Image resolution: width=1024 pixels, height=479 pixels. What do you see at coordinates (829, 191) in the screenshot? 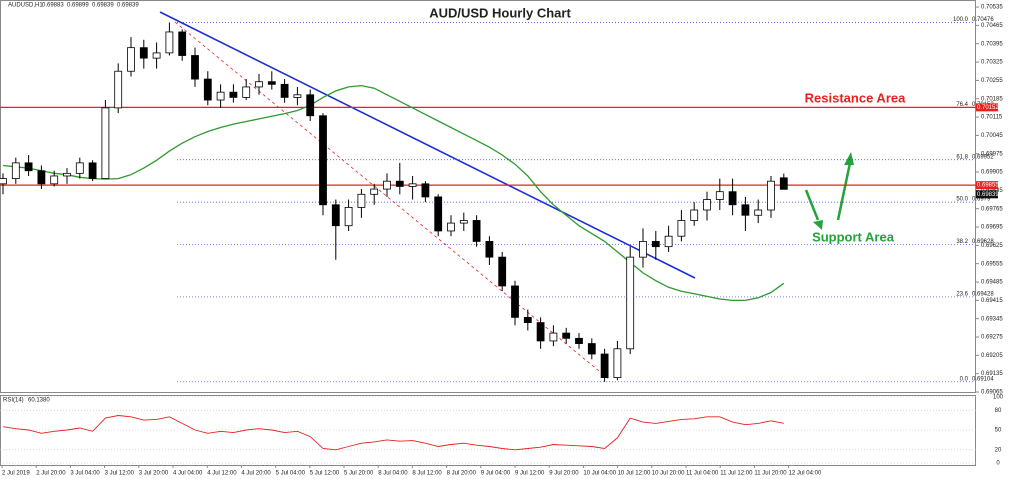
I see `arrows` at bounding box center [829, 191].